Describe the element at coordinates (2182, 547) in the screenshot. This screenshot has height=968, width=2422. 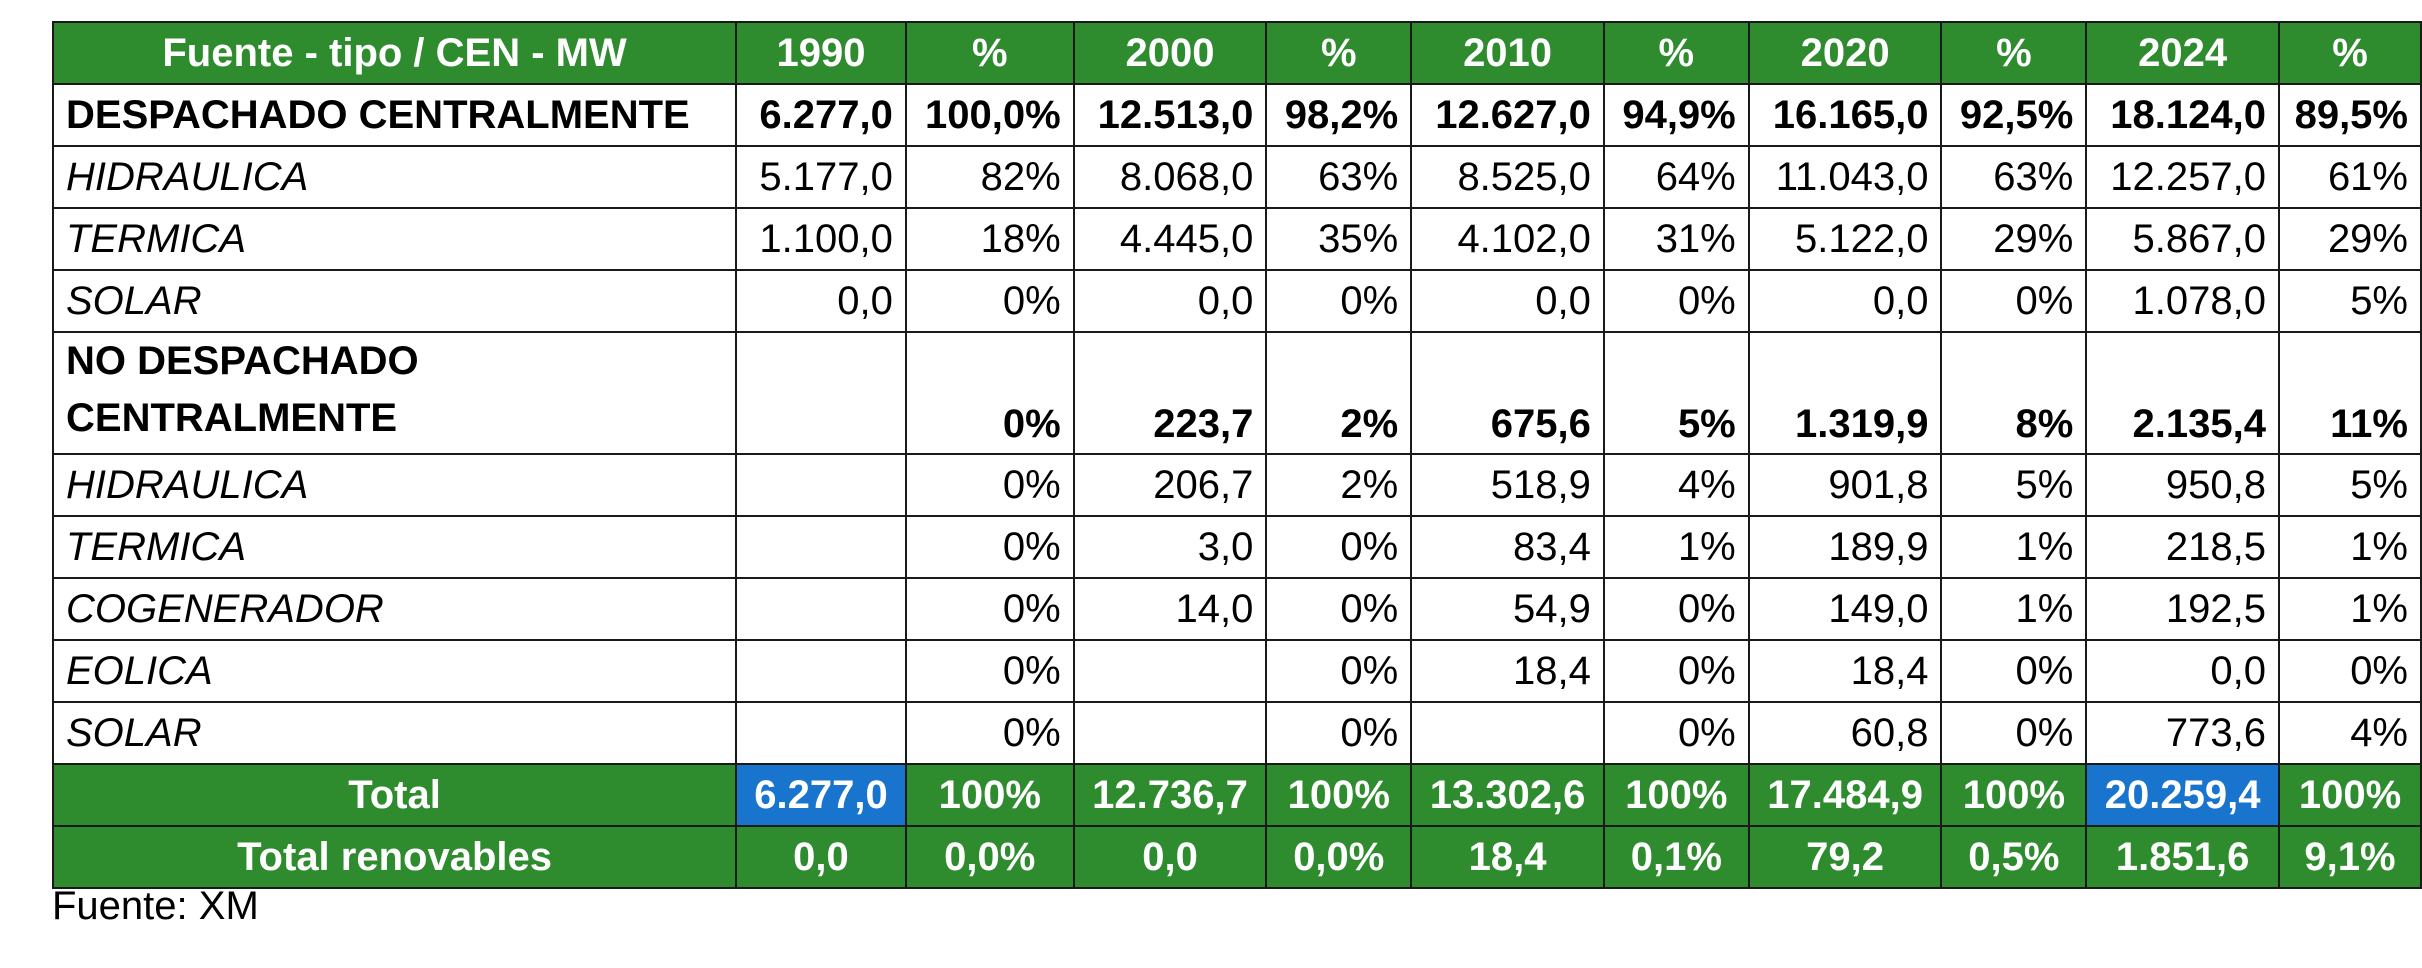
I see `table-cell: 218,5` at that location.